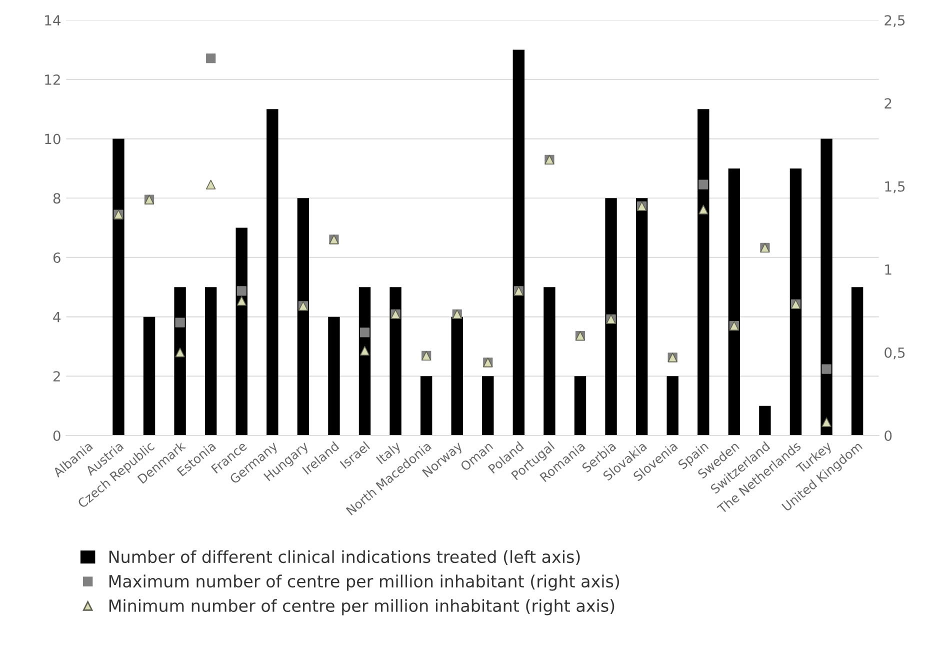 The width and height of the screenshot is (945, 670). I want to click on y2-tick-label: 2,5, so click(894, 21).